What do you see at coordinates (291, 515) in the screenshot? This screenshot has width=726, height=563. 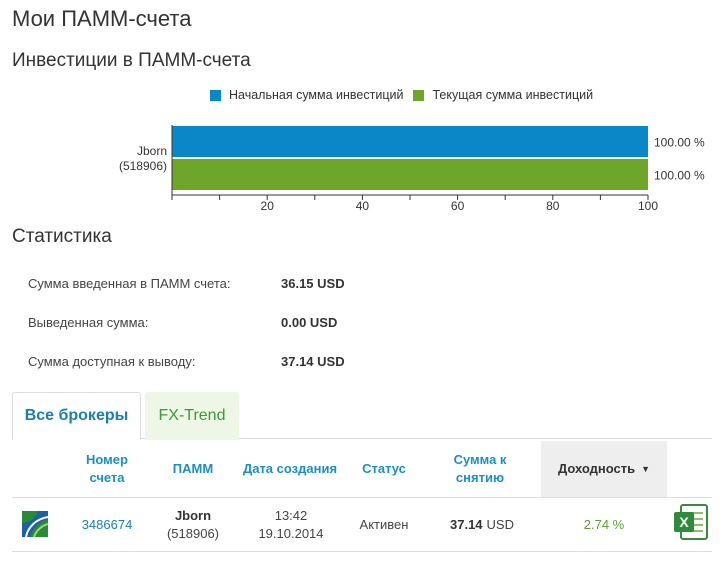 I see `created-time: 13:42` at bounding box center [291, 515].